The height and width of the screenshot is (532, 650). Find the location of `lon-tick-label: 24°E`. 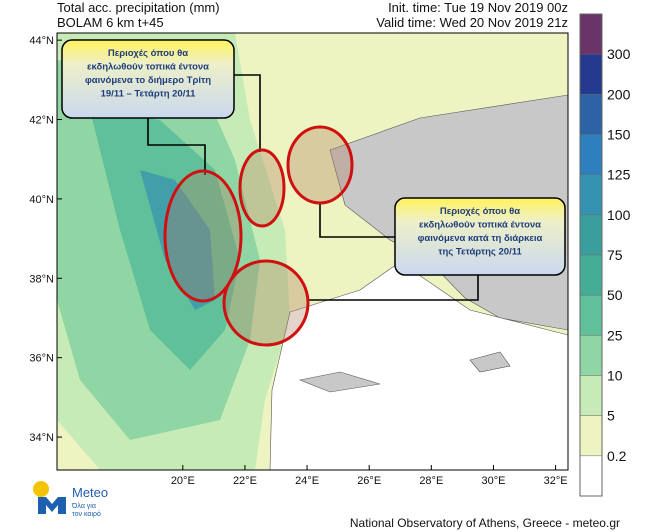

lon-tick-label: 24°E is located at coordinates (307, 481).